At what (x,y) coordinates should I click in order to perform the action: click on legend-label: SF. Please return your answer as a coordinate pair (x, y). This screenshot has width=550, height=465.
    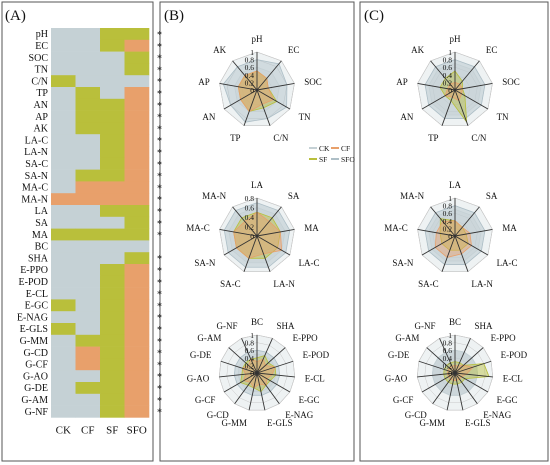
    Looking at the image, I should click on (323, 159).